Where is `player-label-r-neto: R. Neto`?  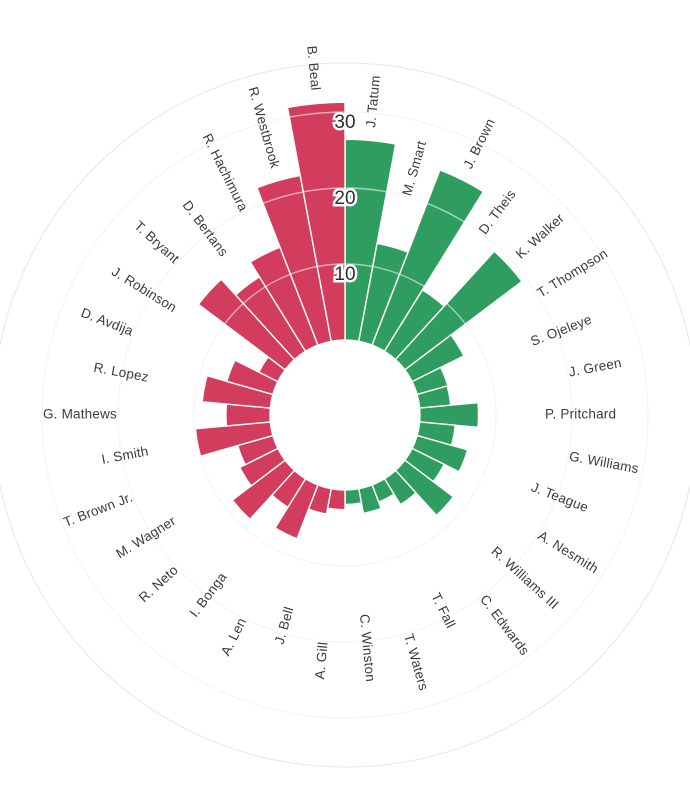
player-label-r-neto: R. Neto is located at coordinates (158, 583).